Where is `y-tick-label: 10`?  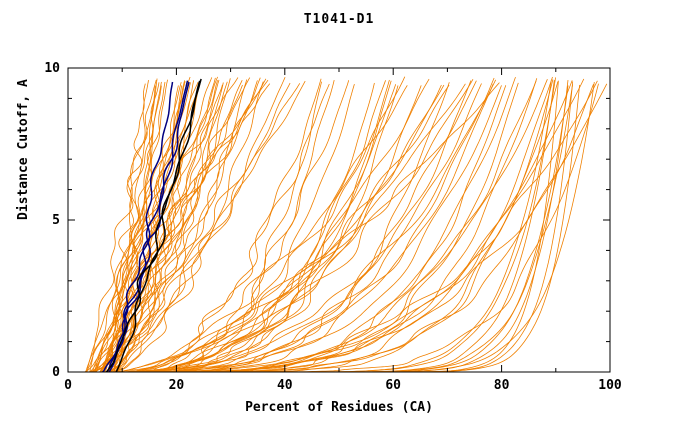 y-tick-label: 10 is located at coordinates (52, 68).